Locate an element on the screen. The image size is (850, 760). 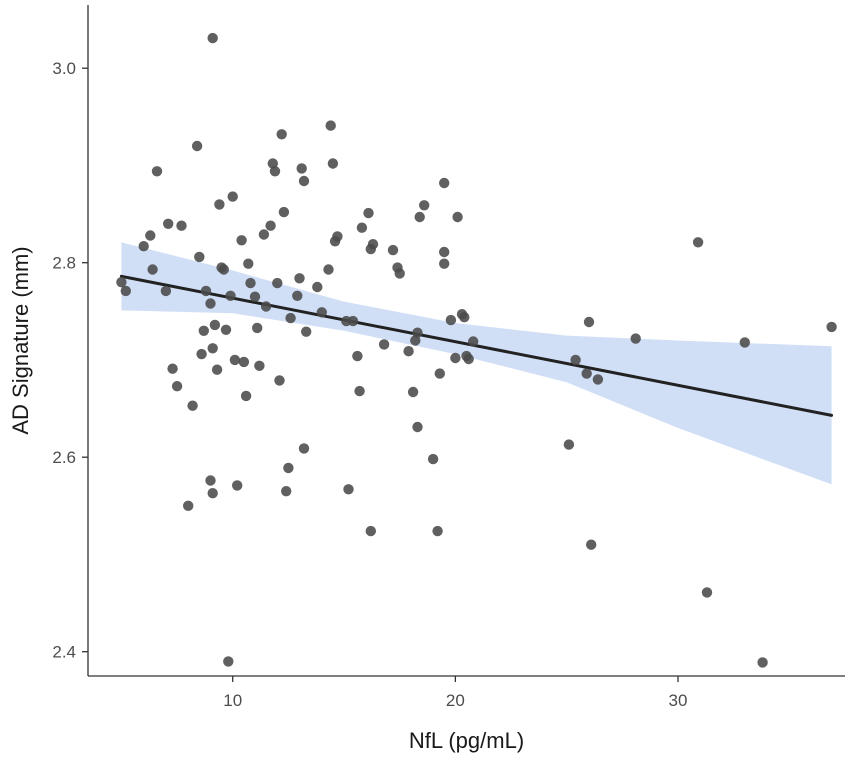
y-axis-title: AD Signature (mm) is located at coordinates (20, 340).